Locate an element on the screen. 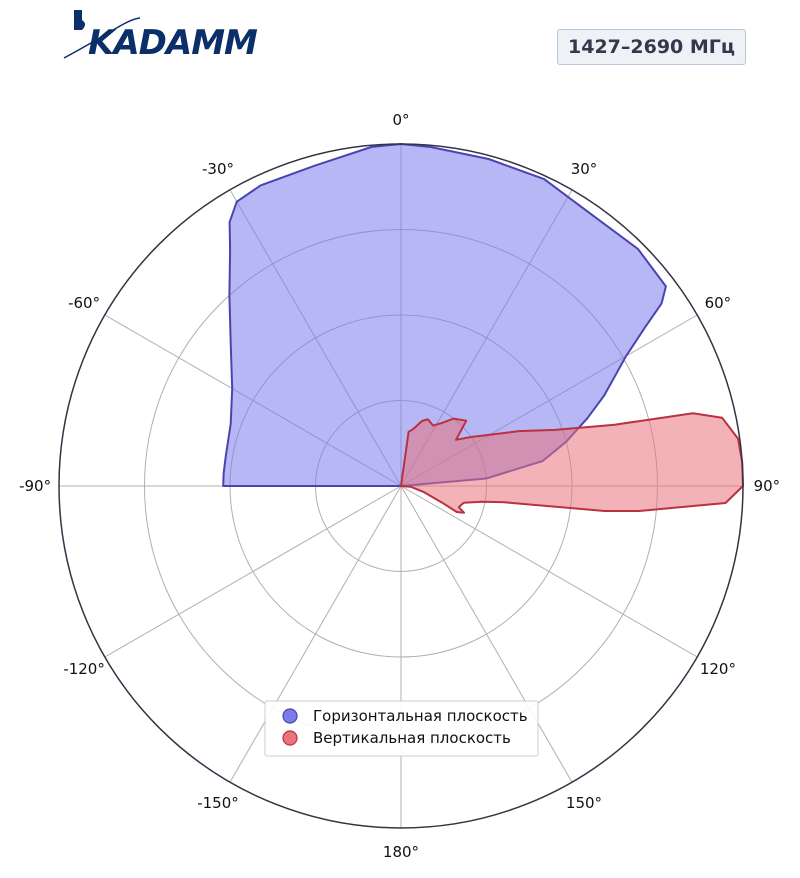  angle-tick-label: -150° is located at coordinates (218, 803).